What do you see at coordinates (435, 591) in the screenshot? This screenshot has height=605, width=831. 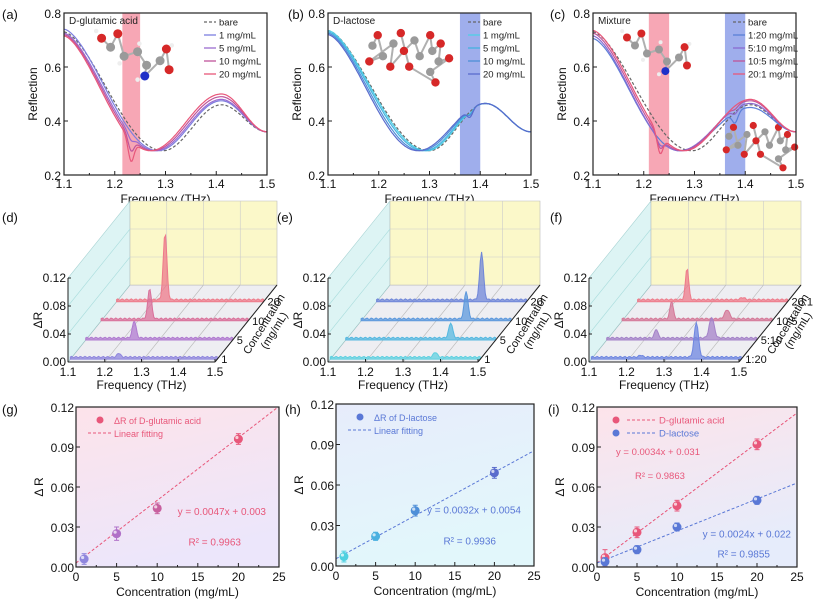 I see `x-axis-label: Concentration (mg/mL)` at bounding box center [435, 591].